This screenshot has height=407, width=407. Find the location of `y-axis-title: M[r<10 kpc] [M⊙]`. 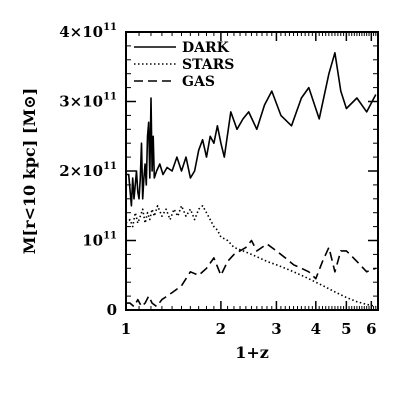

y-axis-title: M[r<10 kpc] [M⊙] is located at coordinates (29, 171).